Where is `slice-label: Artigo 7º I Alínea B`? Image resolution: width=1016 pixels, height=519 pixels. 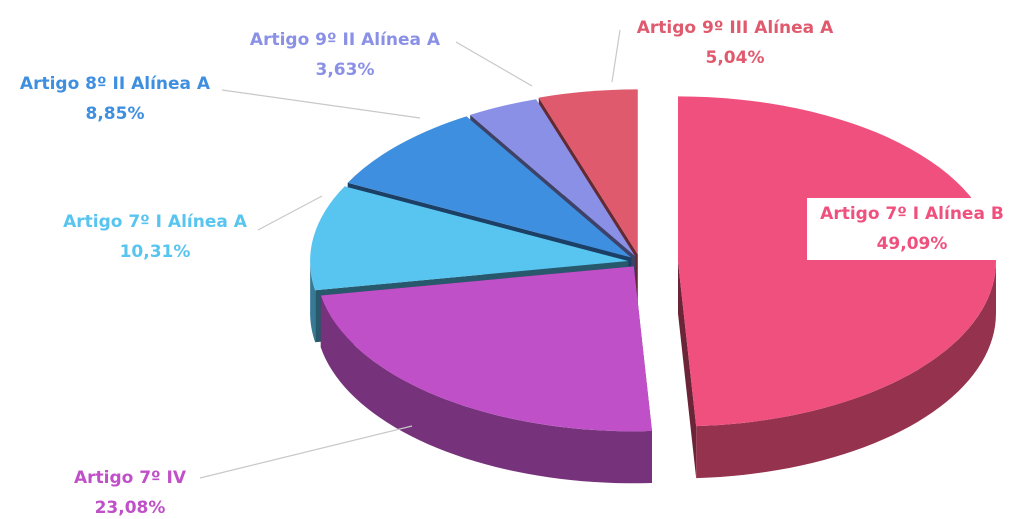
slice-label: Artigo 7º I Alínea B is located at coordinates (912, 214).